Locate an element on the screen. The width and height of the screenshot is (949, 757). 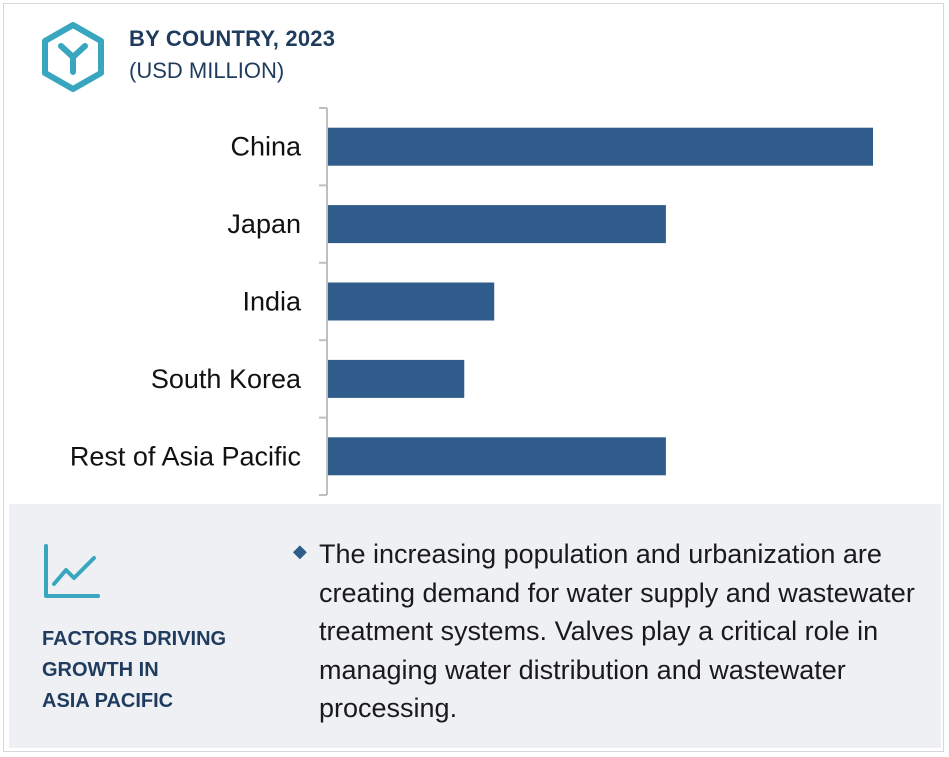
factors-heading-line: ASIA PACIFIC is located at coordinates (108, 701).